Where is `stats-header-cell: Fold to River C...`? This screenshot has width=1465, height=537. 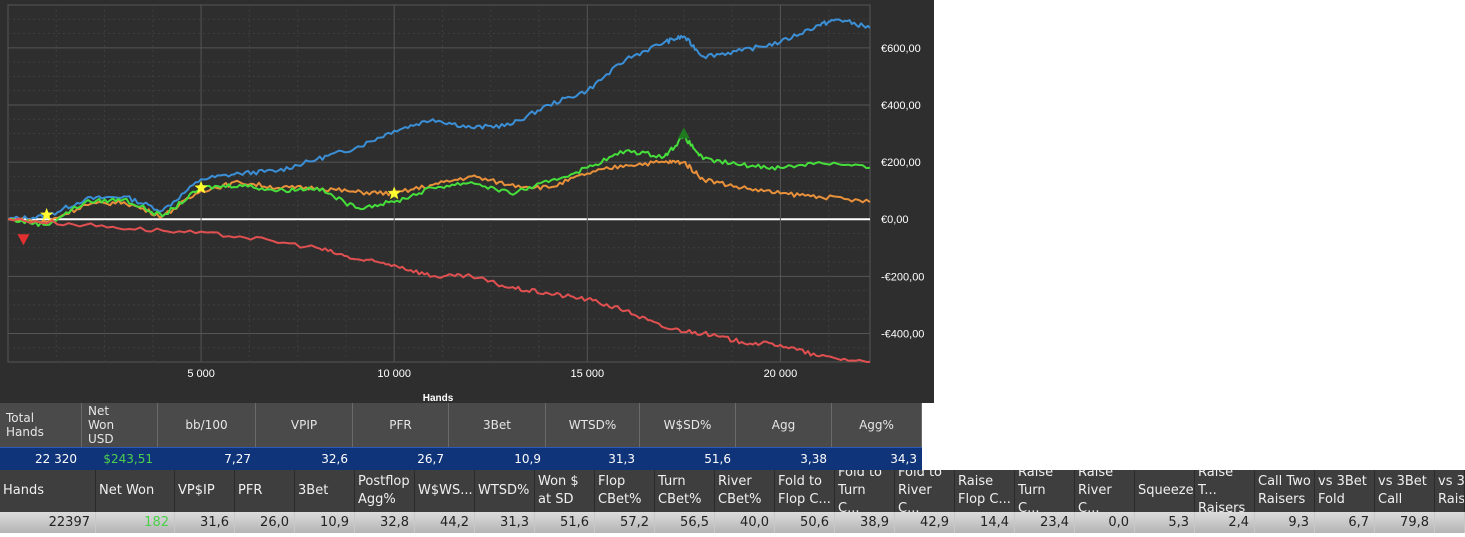
stats-header-cell: Fold to River C... is located at coordinates (925, 491).